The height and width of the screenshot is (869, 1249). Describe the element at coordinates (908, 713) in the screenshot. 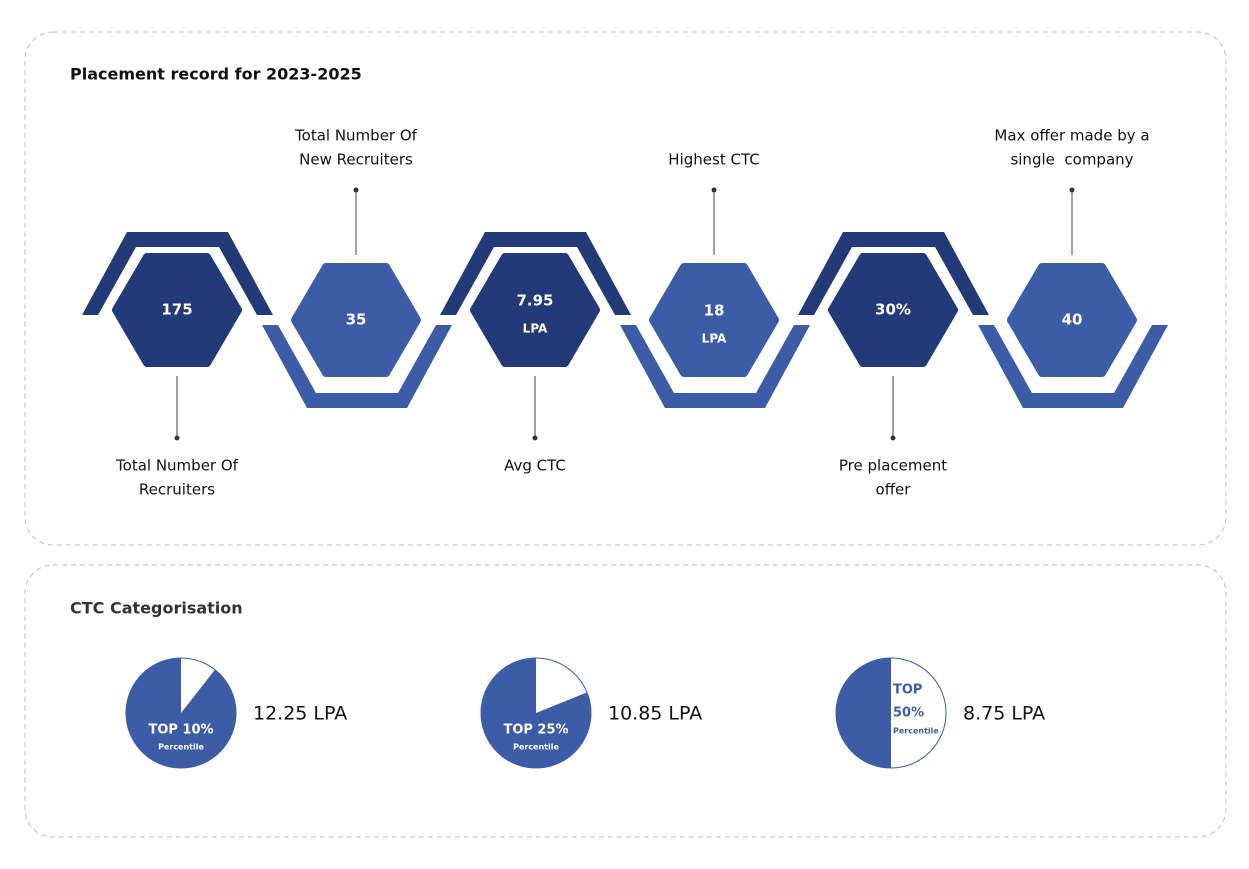

I see `pie-label: 50%` at that location.